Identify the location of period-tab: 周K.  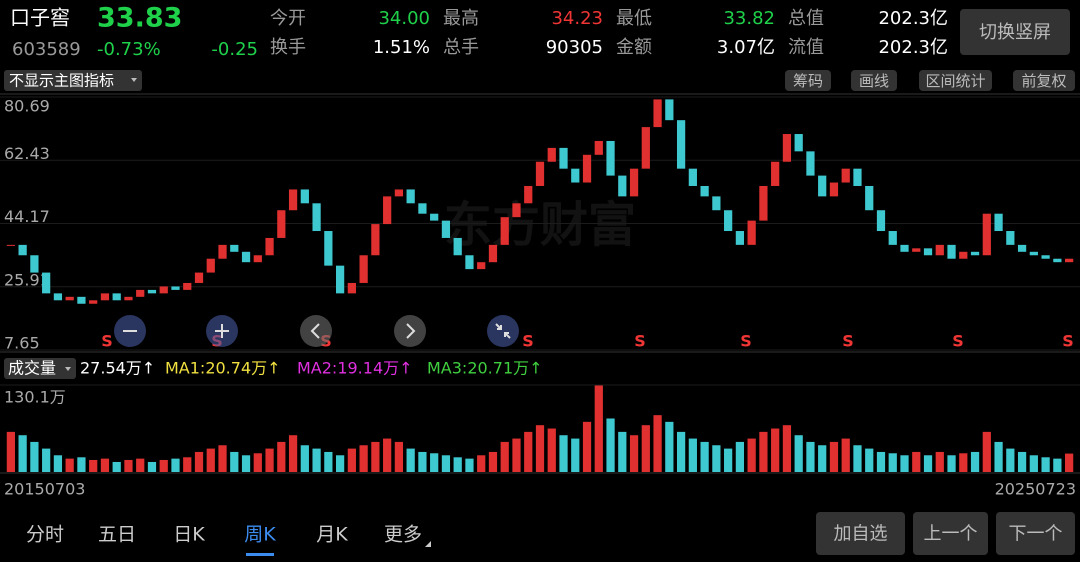
(260, 535).